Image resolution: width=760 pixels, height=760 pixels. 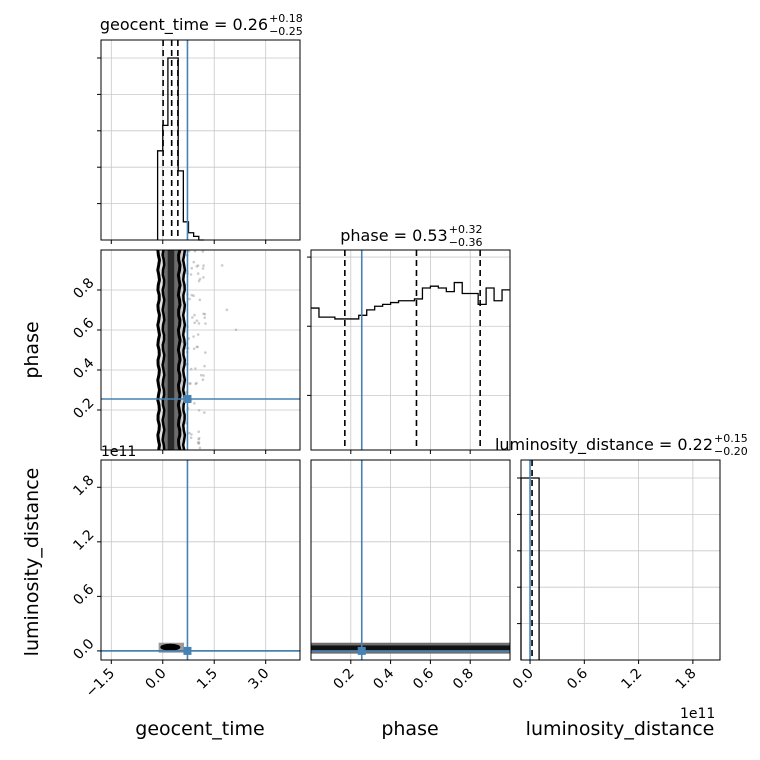 What do you see at coordinates (463, 679) in the screenshot?
I see `tick-label-phase_x-3: 0.8` at bounding box center [463, 679].